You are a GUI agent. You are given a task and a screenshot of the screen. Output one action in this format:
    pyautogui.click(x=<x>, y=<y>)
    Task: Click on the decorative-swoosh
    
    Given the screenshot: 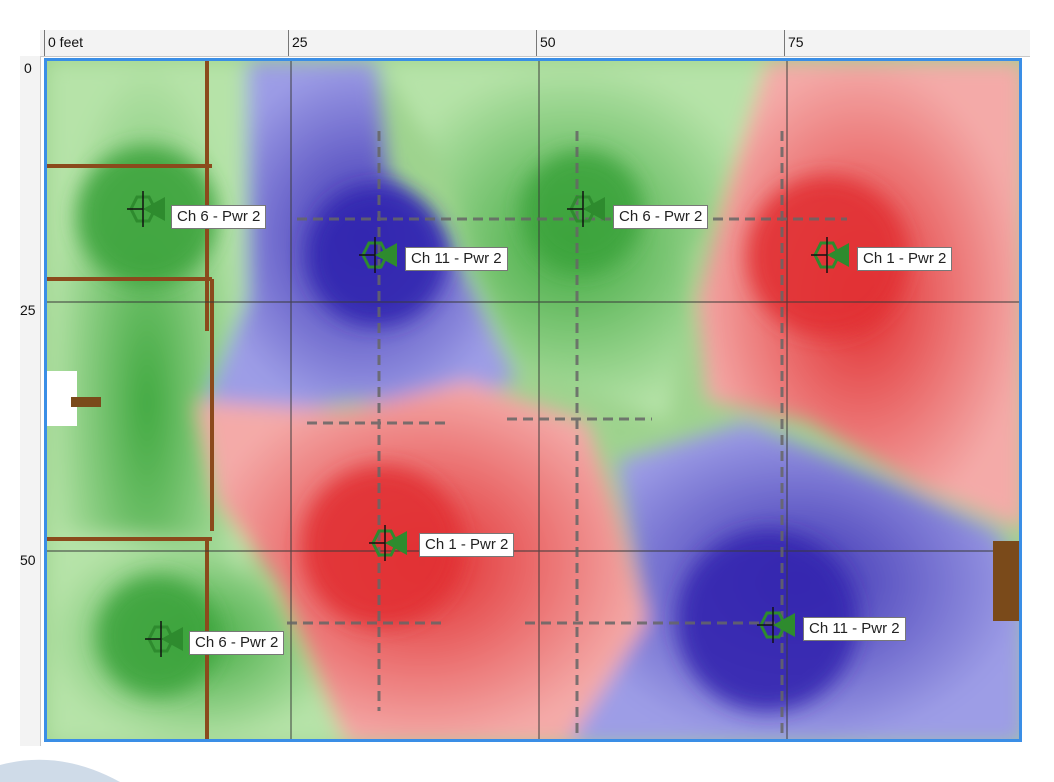 What is the action you would take?
    pyautogui.click(x=60, y=770)
    